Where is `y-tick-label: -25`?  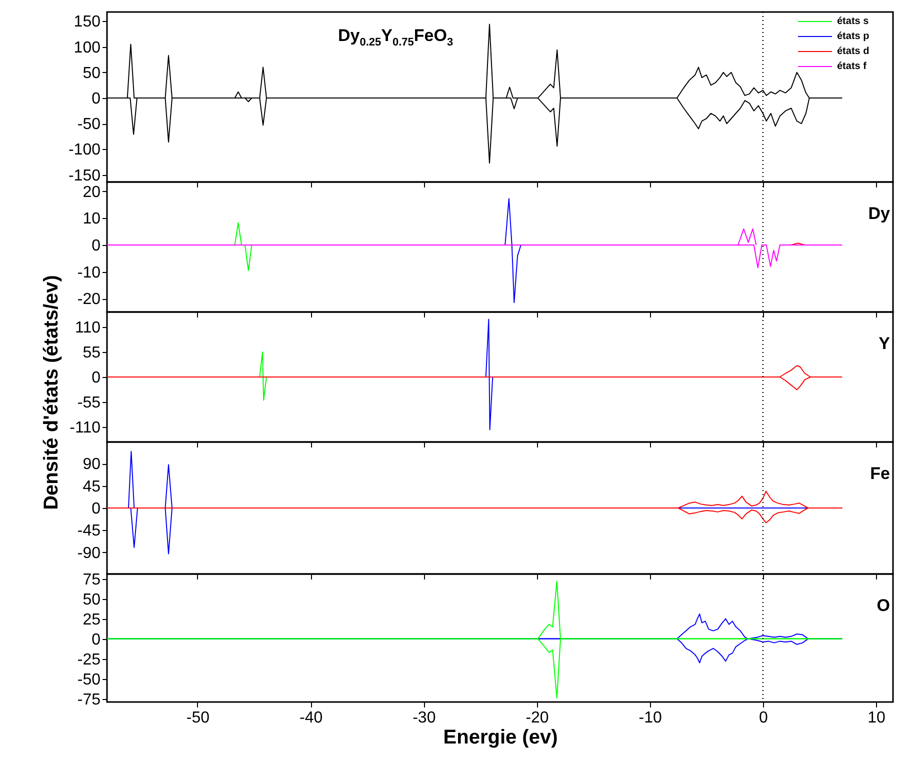
y-tick-label: -25 is located at coordinates (89, 659).